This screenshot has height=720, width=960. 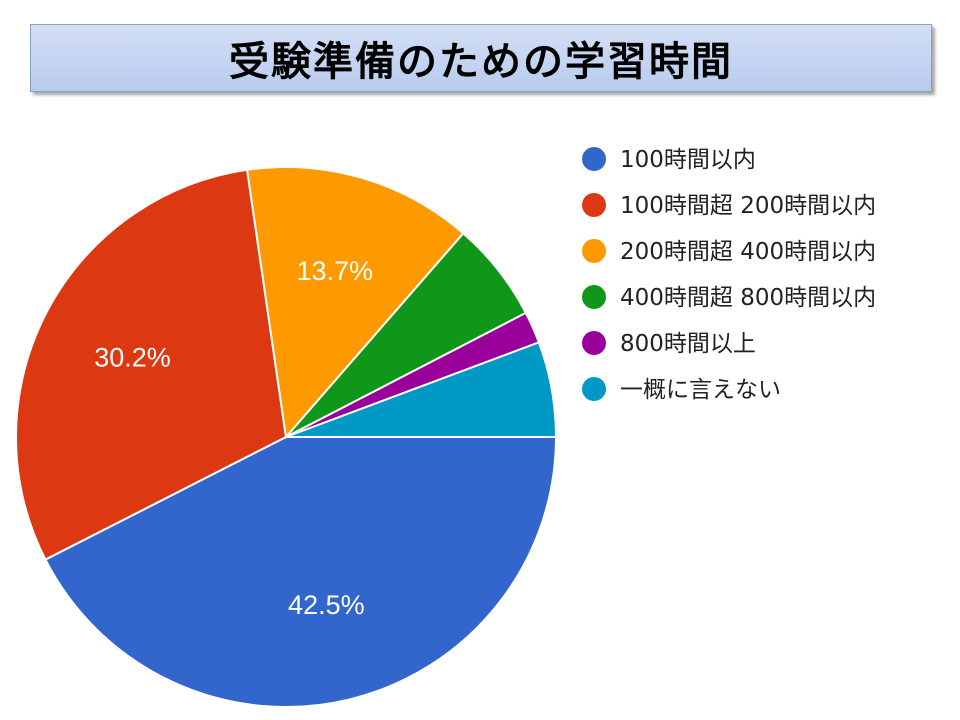 What do you see at coordinates (481, 62) in the screenshot?
I see `chart-title: 受験準備のための学習時間` at bounding box center [481, 62].